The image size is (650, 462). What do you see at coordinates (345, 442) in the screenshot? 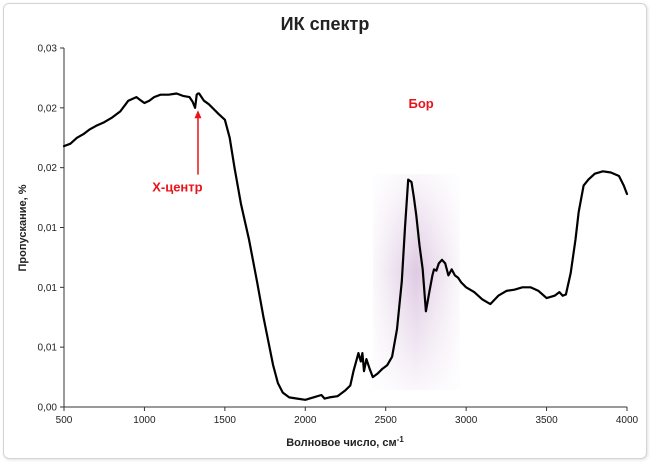
I see `x-axis-label: Волновое число, см-1` at bounding box center [345, 442].